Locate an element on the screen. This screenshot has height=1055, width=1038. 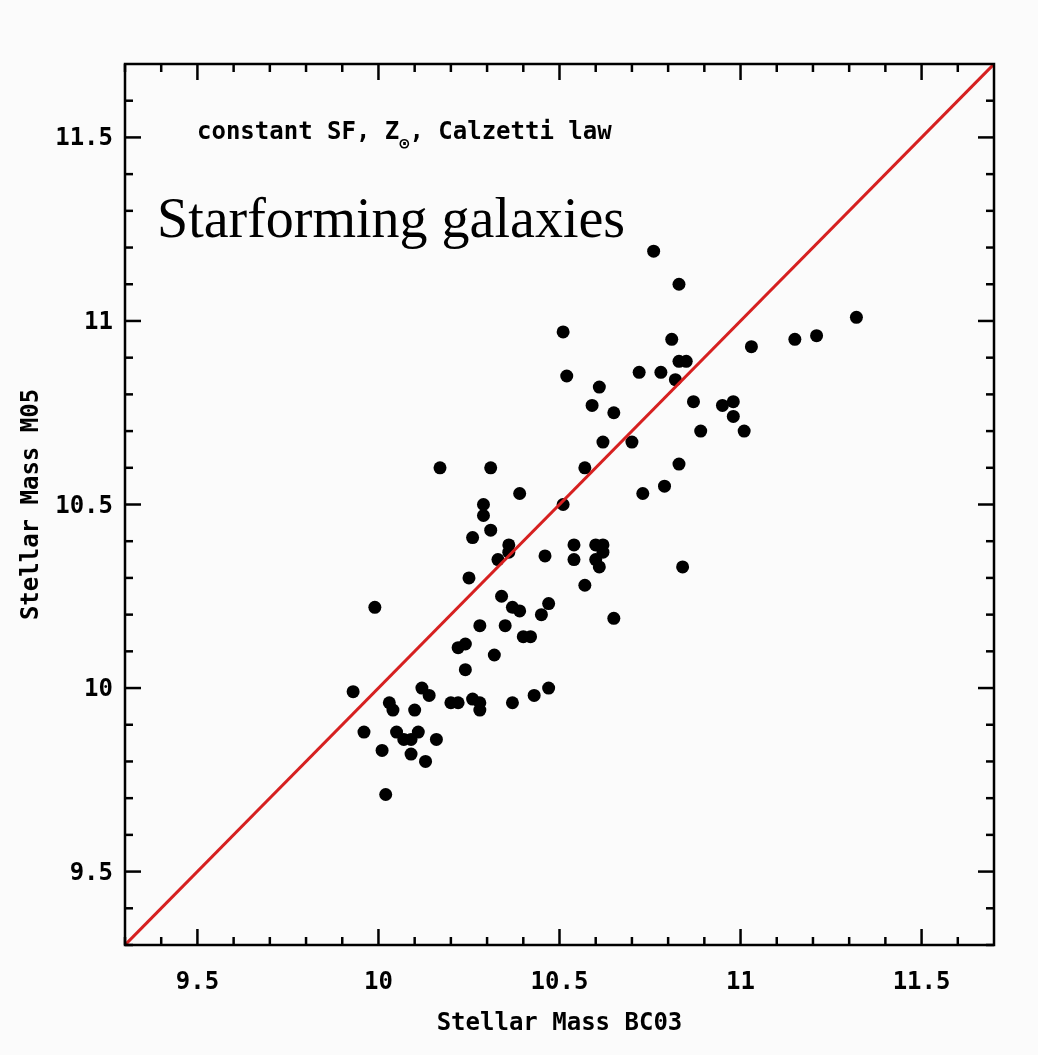
annotation: Starforming galaxies is located at coordinates (391, 218).